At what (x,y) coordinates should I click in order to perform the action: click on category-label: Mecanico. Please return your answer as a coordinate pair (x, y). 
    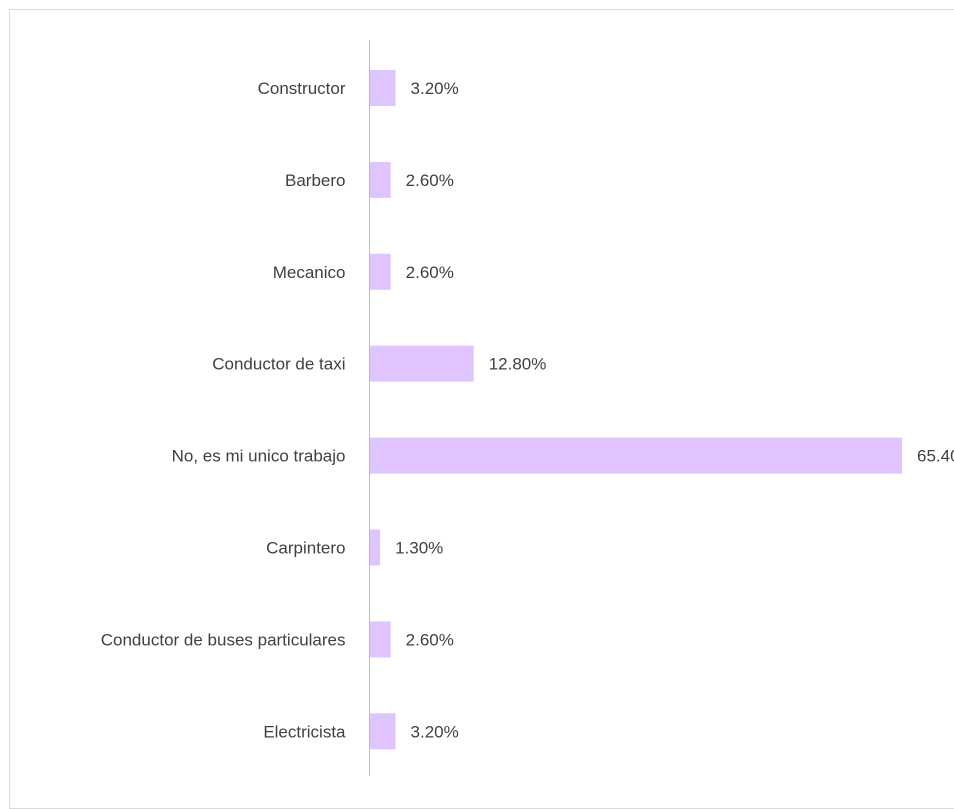
    Looking at the image, I should click on (309, 272).